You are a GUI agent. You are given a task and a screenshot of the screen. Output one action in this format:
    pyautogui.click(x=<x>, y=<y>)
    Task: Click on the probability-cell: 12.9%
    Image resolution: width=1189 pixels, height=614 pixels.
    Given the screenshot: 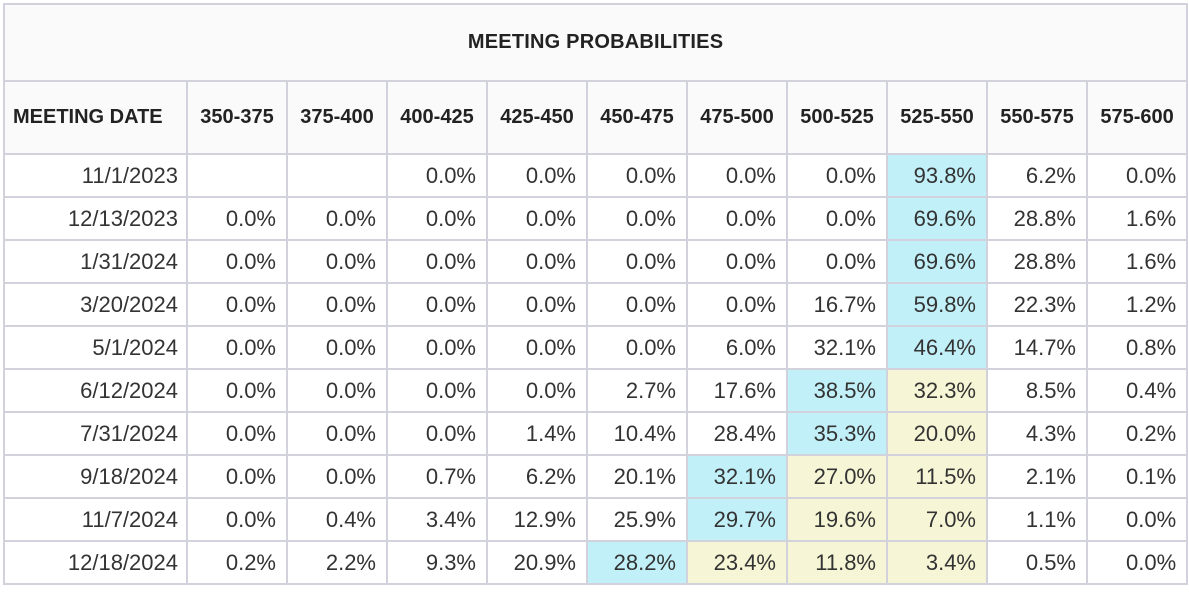 What is the action you would take?
    pyautogui.click(x=537, y=519)
    